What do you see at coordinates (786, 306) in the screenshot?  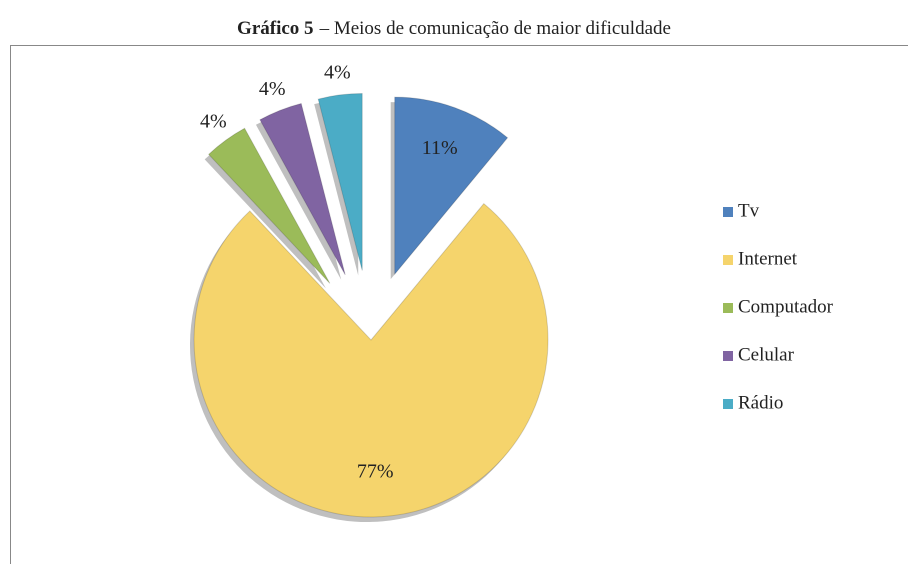 I see `legend-label: Computador` at bounding box center [786, 306].